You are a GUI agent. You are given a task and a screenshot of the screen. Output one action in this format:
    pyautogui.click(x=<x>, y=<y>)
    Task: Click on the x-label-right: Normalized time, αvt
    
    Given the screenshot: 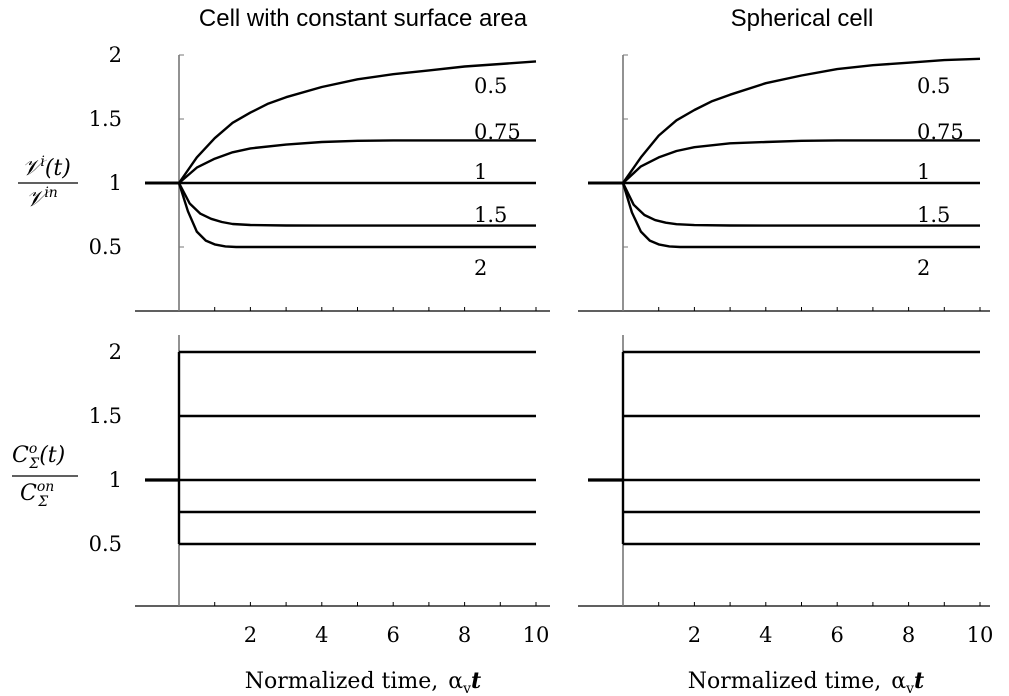 What is the action you would take?
    pyautogui.click(x=806, y=682)
    